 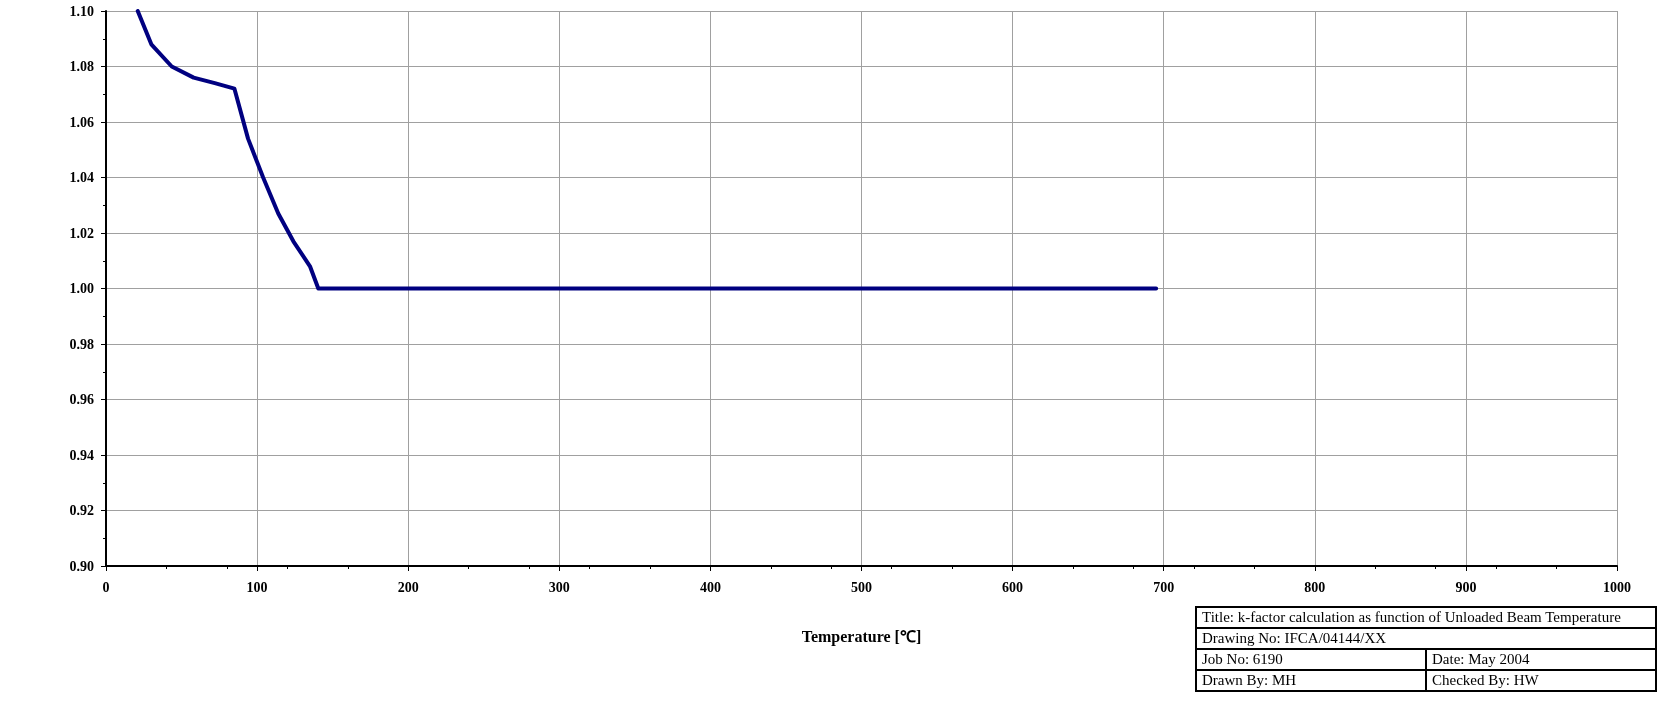 What do you see at coordinates (861, 636) in the screenshot?
I see `x-axis-title: Temperature [℃]` at bounding box center [861, 636].